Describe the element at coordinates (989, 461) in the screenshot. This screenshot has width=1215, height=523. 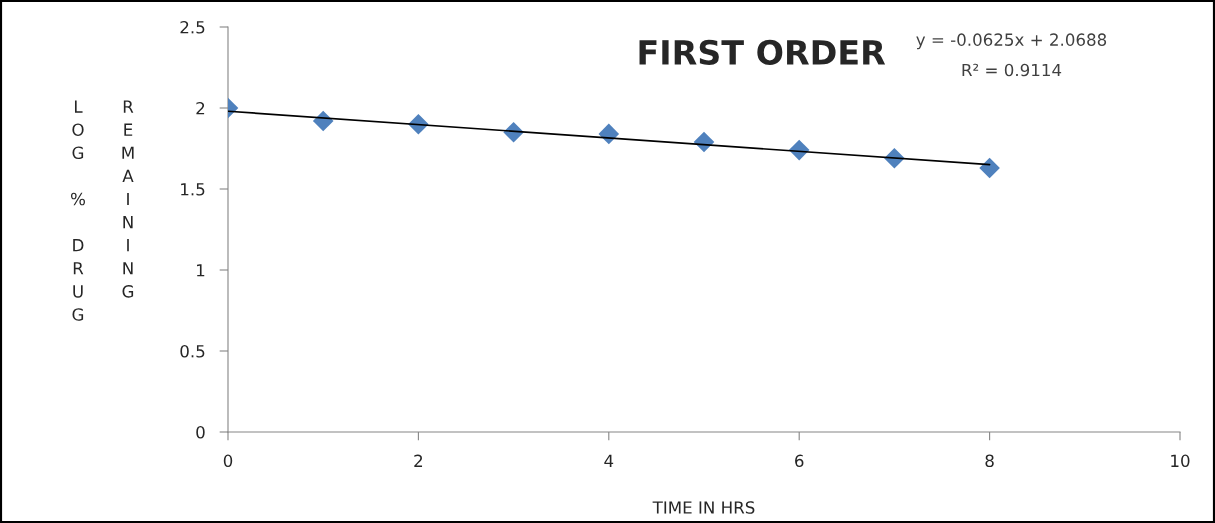
I see `x-tick-label: 8` at that location.